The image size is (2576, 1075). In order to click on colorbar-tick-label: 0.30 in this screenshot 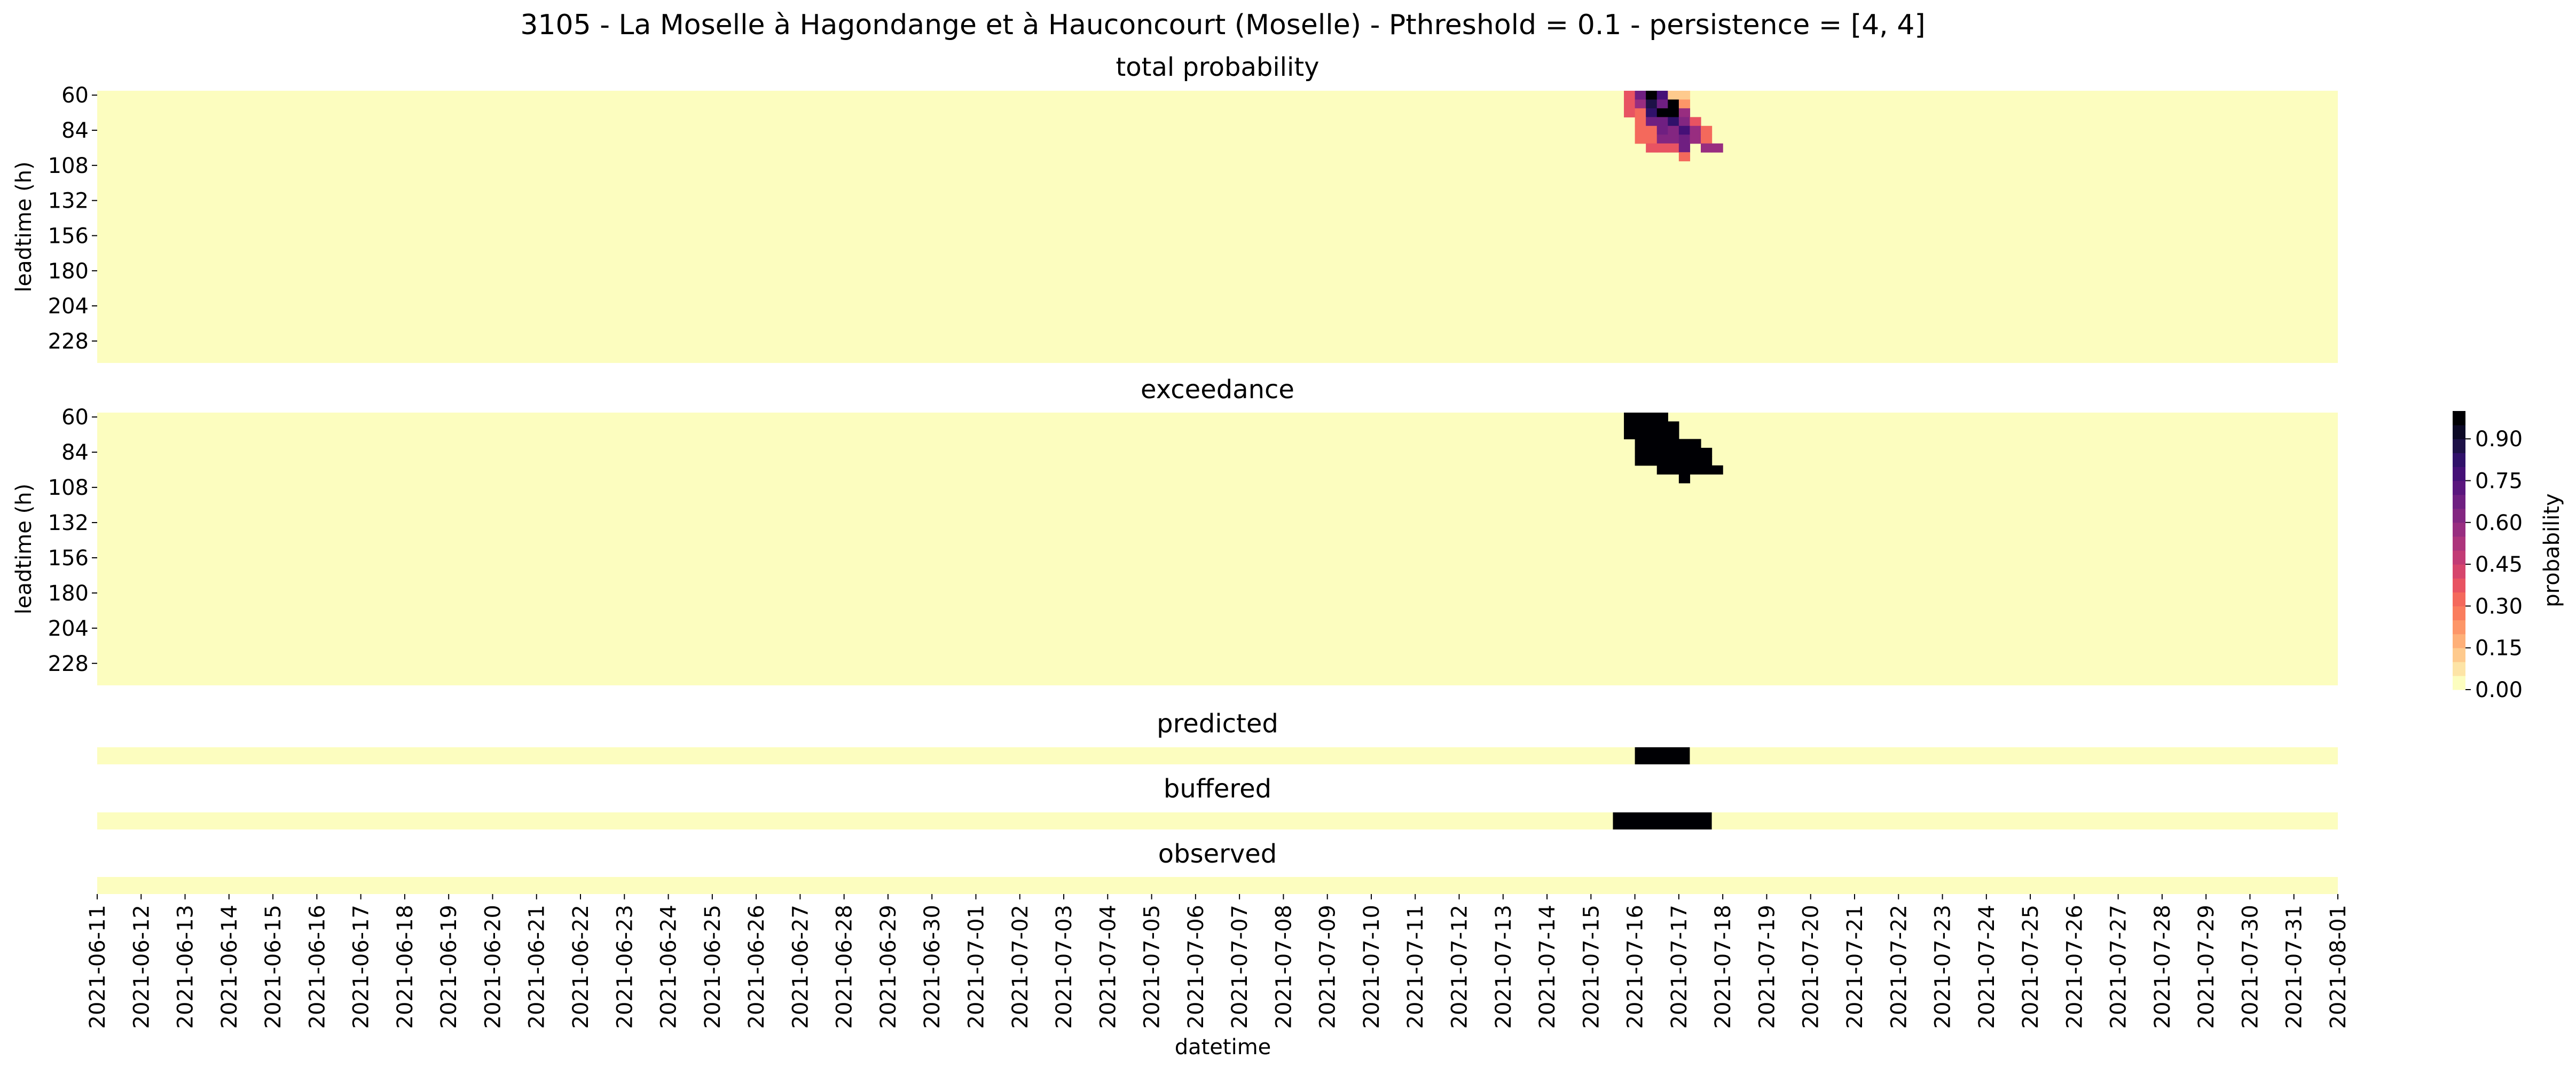, I will do `click(2499, 606)`.